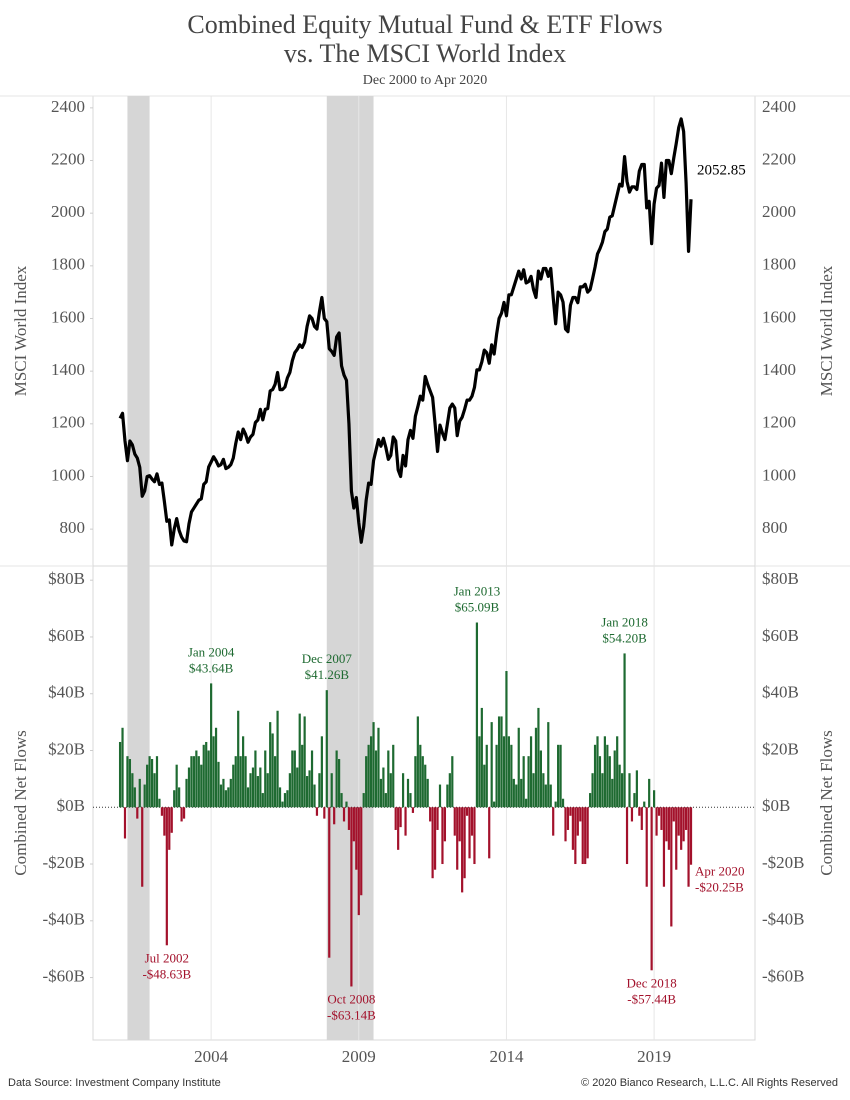 The image size is (850, 1100). I want to click on y2-axis-title: MSCI World Index, so click(826, 330).